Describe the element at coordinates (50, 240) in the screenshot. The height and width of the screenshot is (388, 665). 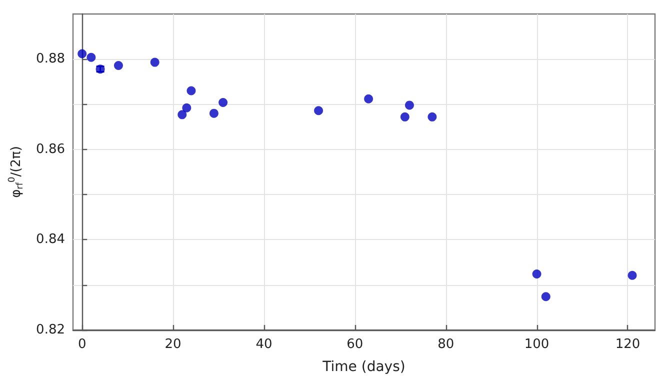
I see `y-tick-label: 0.84` at that location.